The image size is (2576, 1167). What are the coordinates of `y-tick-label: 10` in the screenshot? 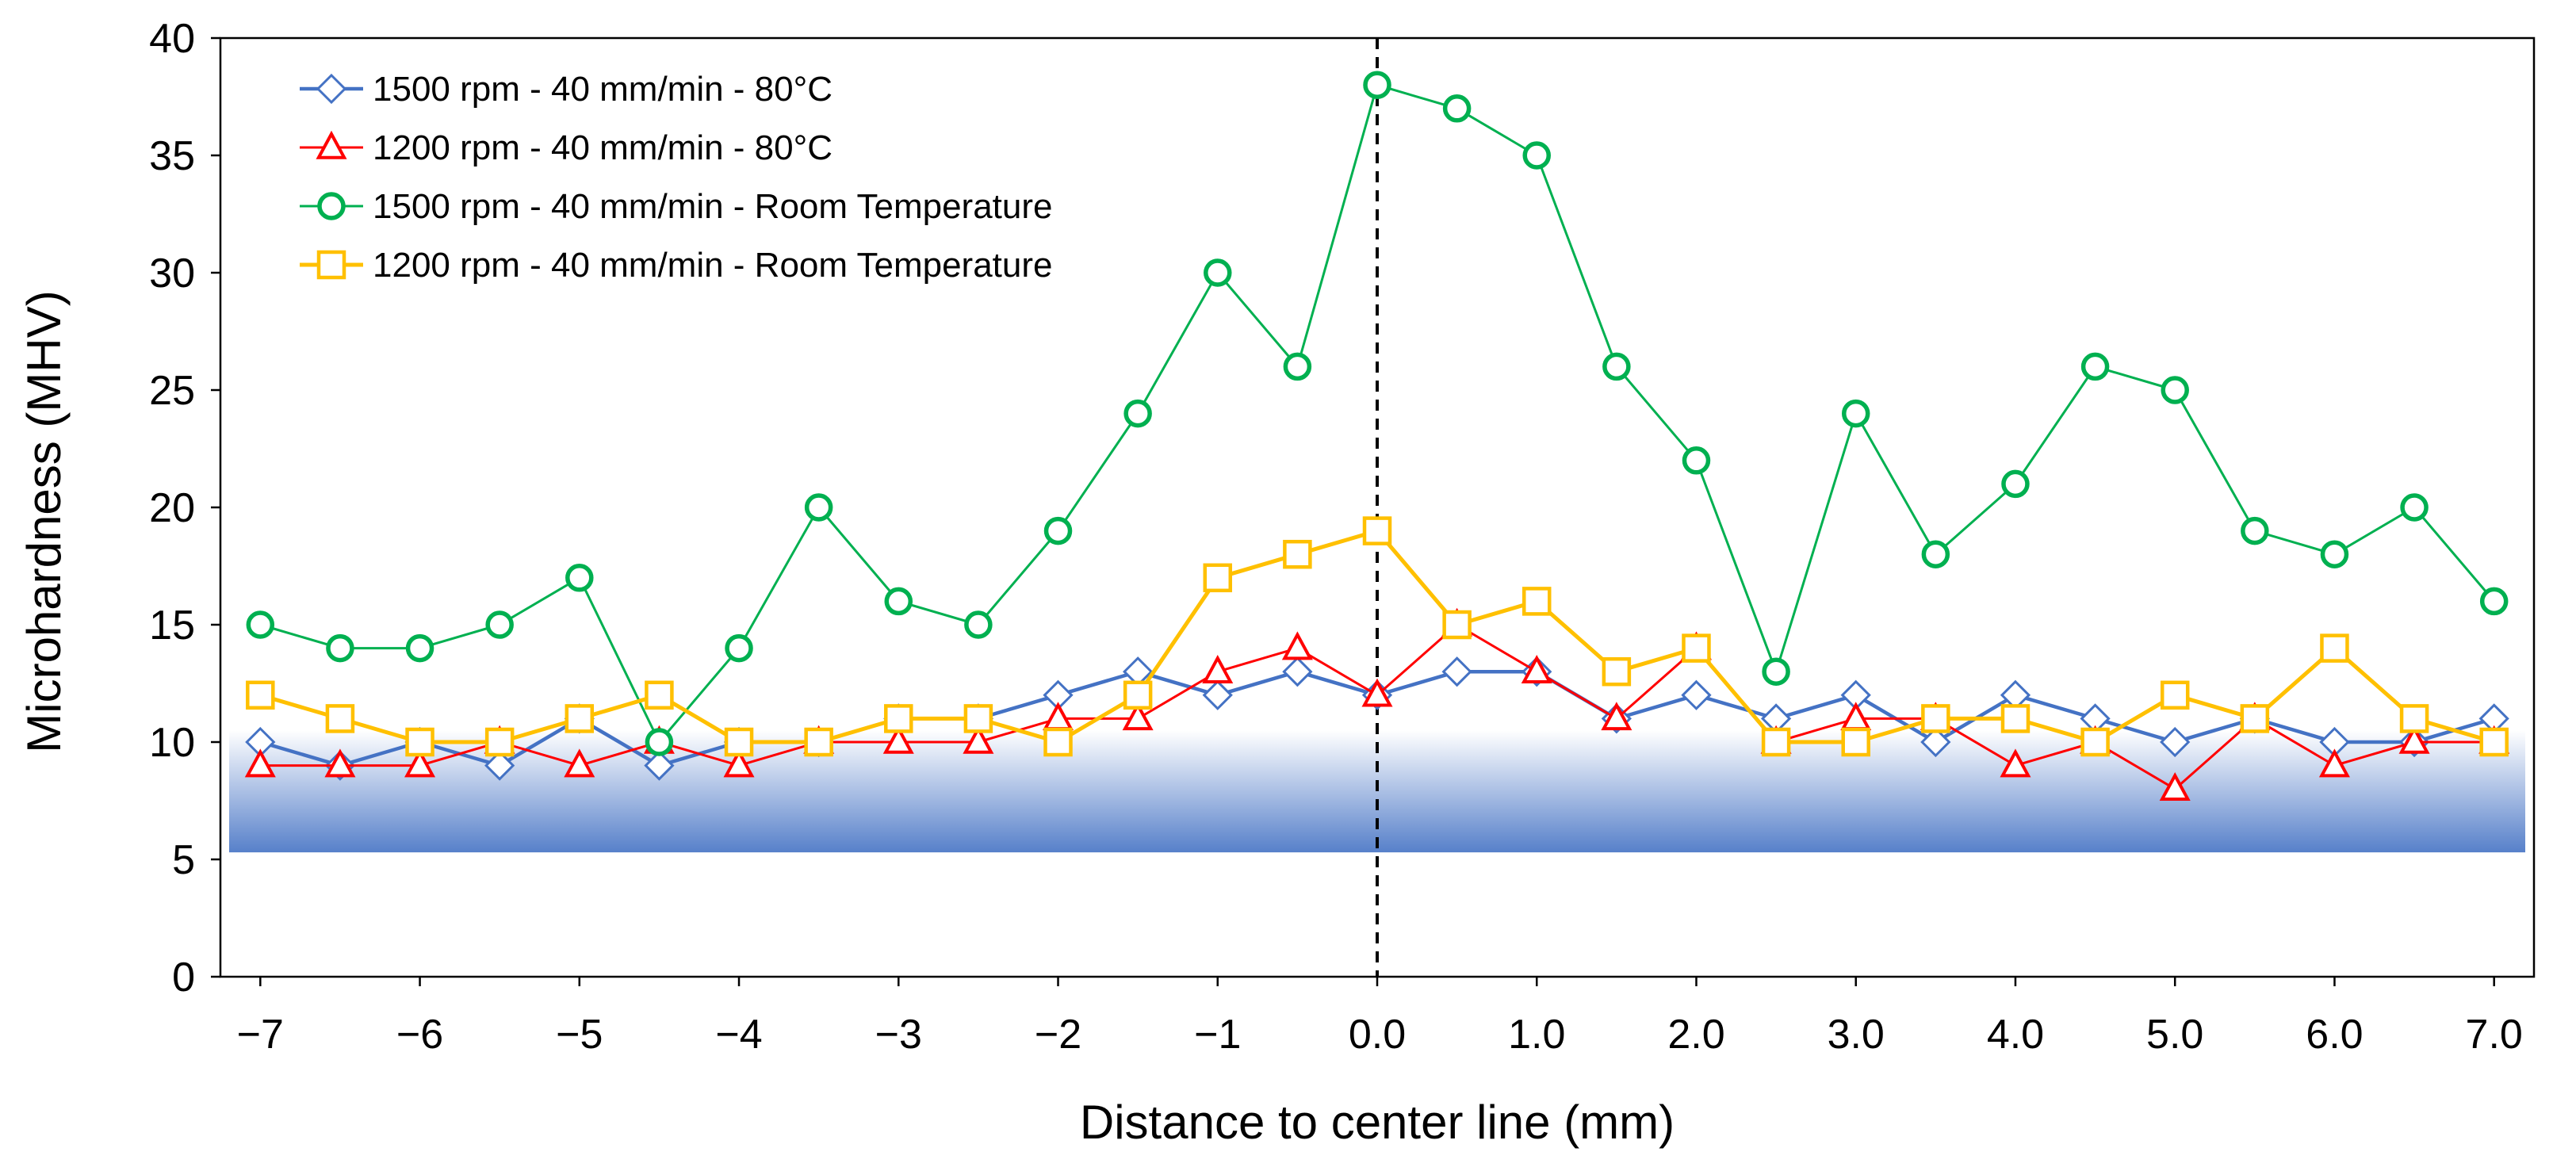 It's located at (172, 743).